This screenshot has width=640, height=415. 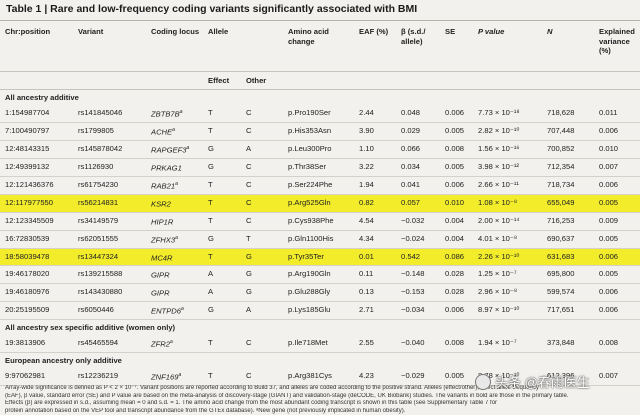 What do you see at coordinates (109, 257) in the screenshot?
I see `cell-variant: rs13447324` at bounding box center [109, 257].